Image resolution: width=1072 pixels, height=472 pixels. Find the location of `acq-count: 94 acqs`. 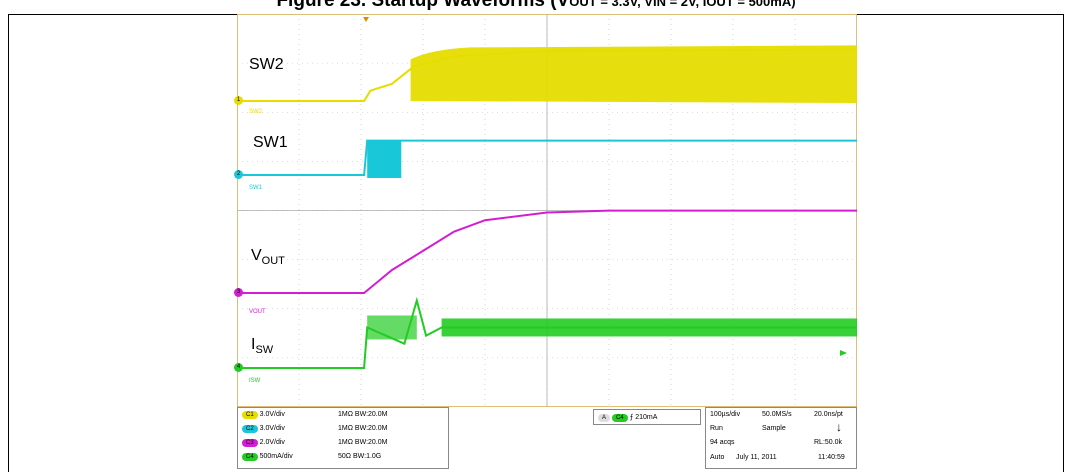

acq-count: 94 acqs is located at coordinates (722, 442).